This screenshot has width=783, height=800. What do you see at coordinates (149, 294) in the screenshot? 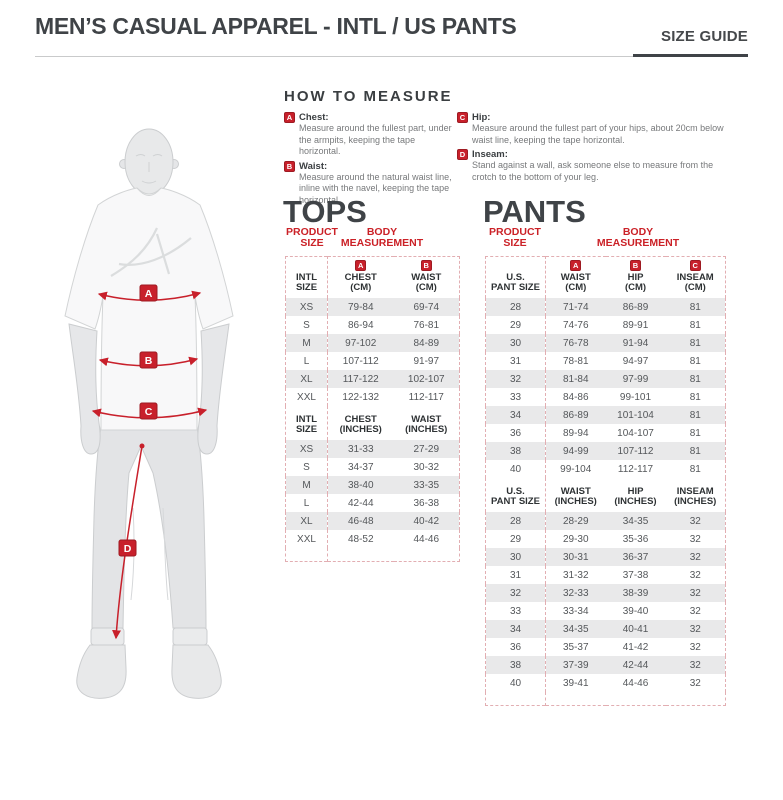
I see `chest-label: A` at bounding box center [149, 294].